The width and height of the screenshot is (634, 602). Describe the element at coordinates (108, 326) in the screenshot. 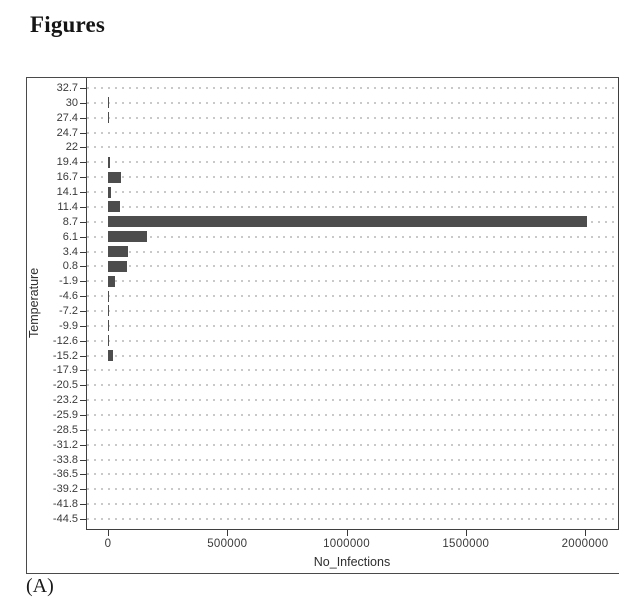

I see `bar--9.9` at that location.